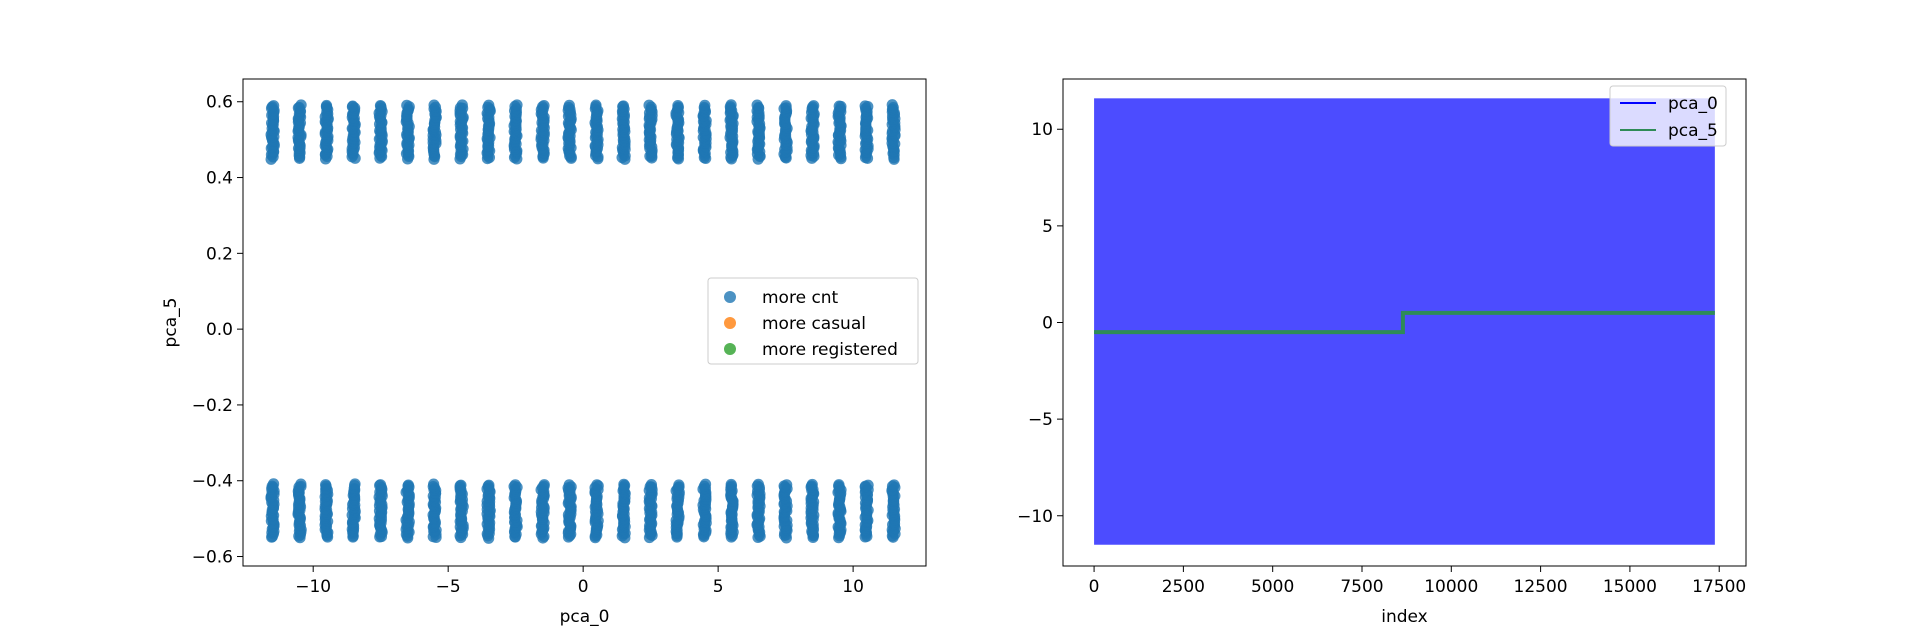  I want to click on line-x-tick-label: 12500, so click(1541, 587).